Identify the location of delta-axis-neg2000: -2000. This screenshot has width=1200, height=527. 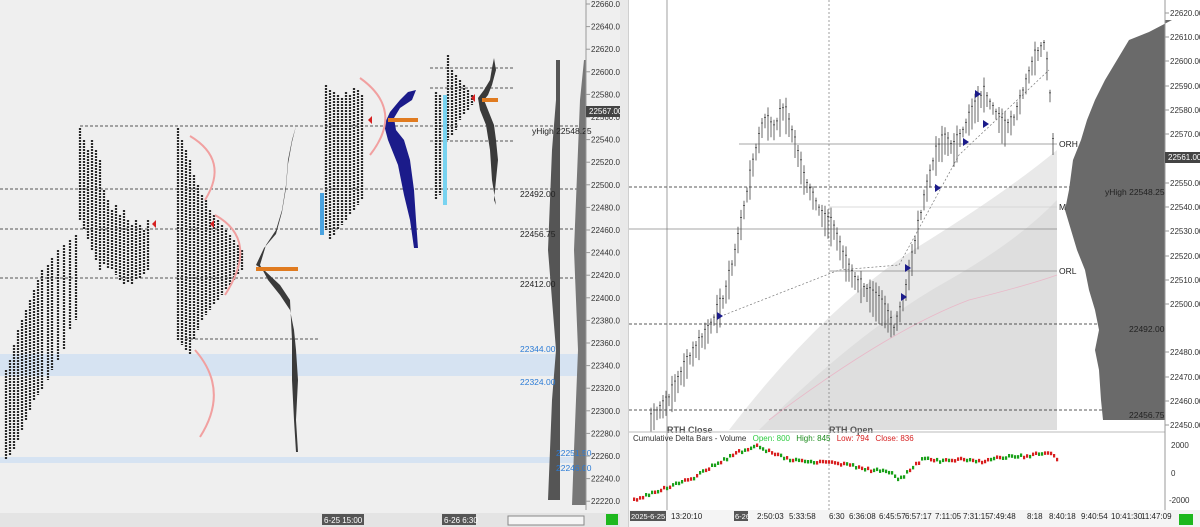
(1179, 500).